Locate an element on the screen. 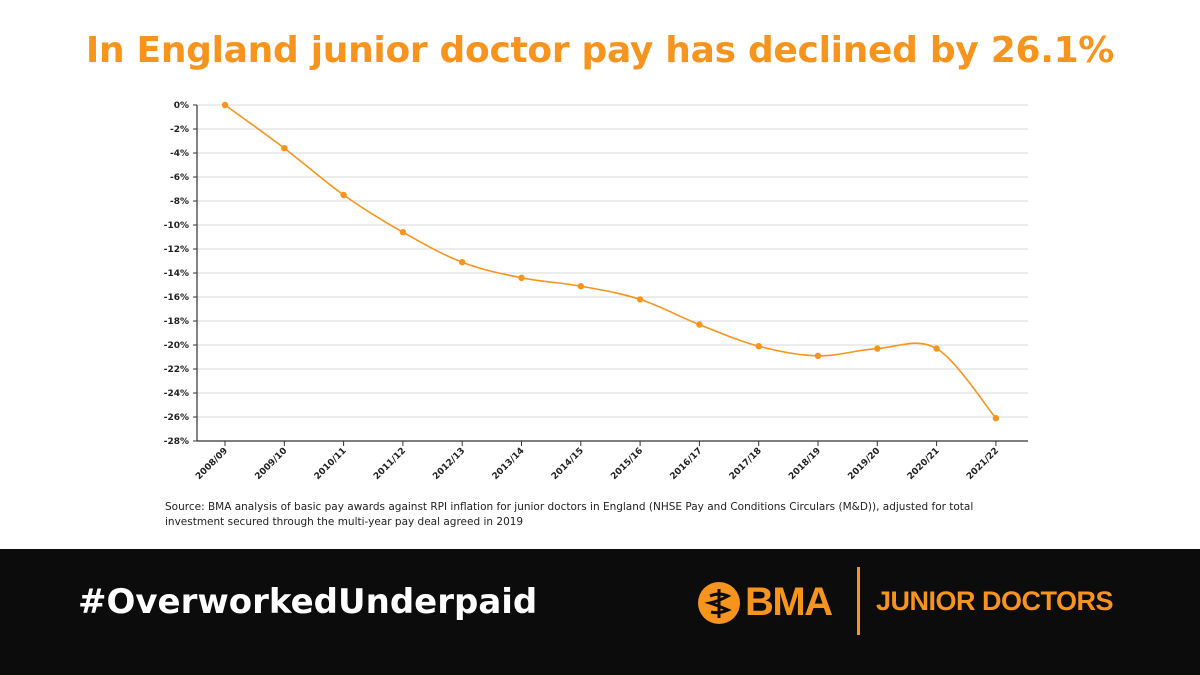  hashtag-text: #OverworkedUnderpaid is located at coordinates (308, 602).